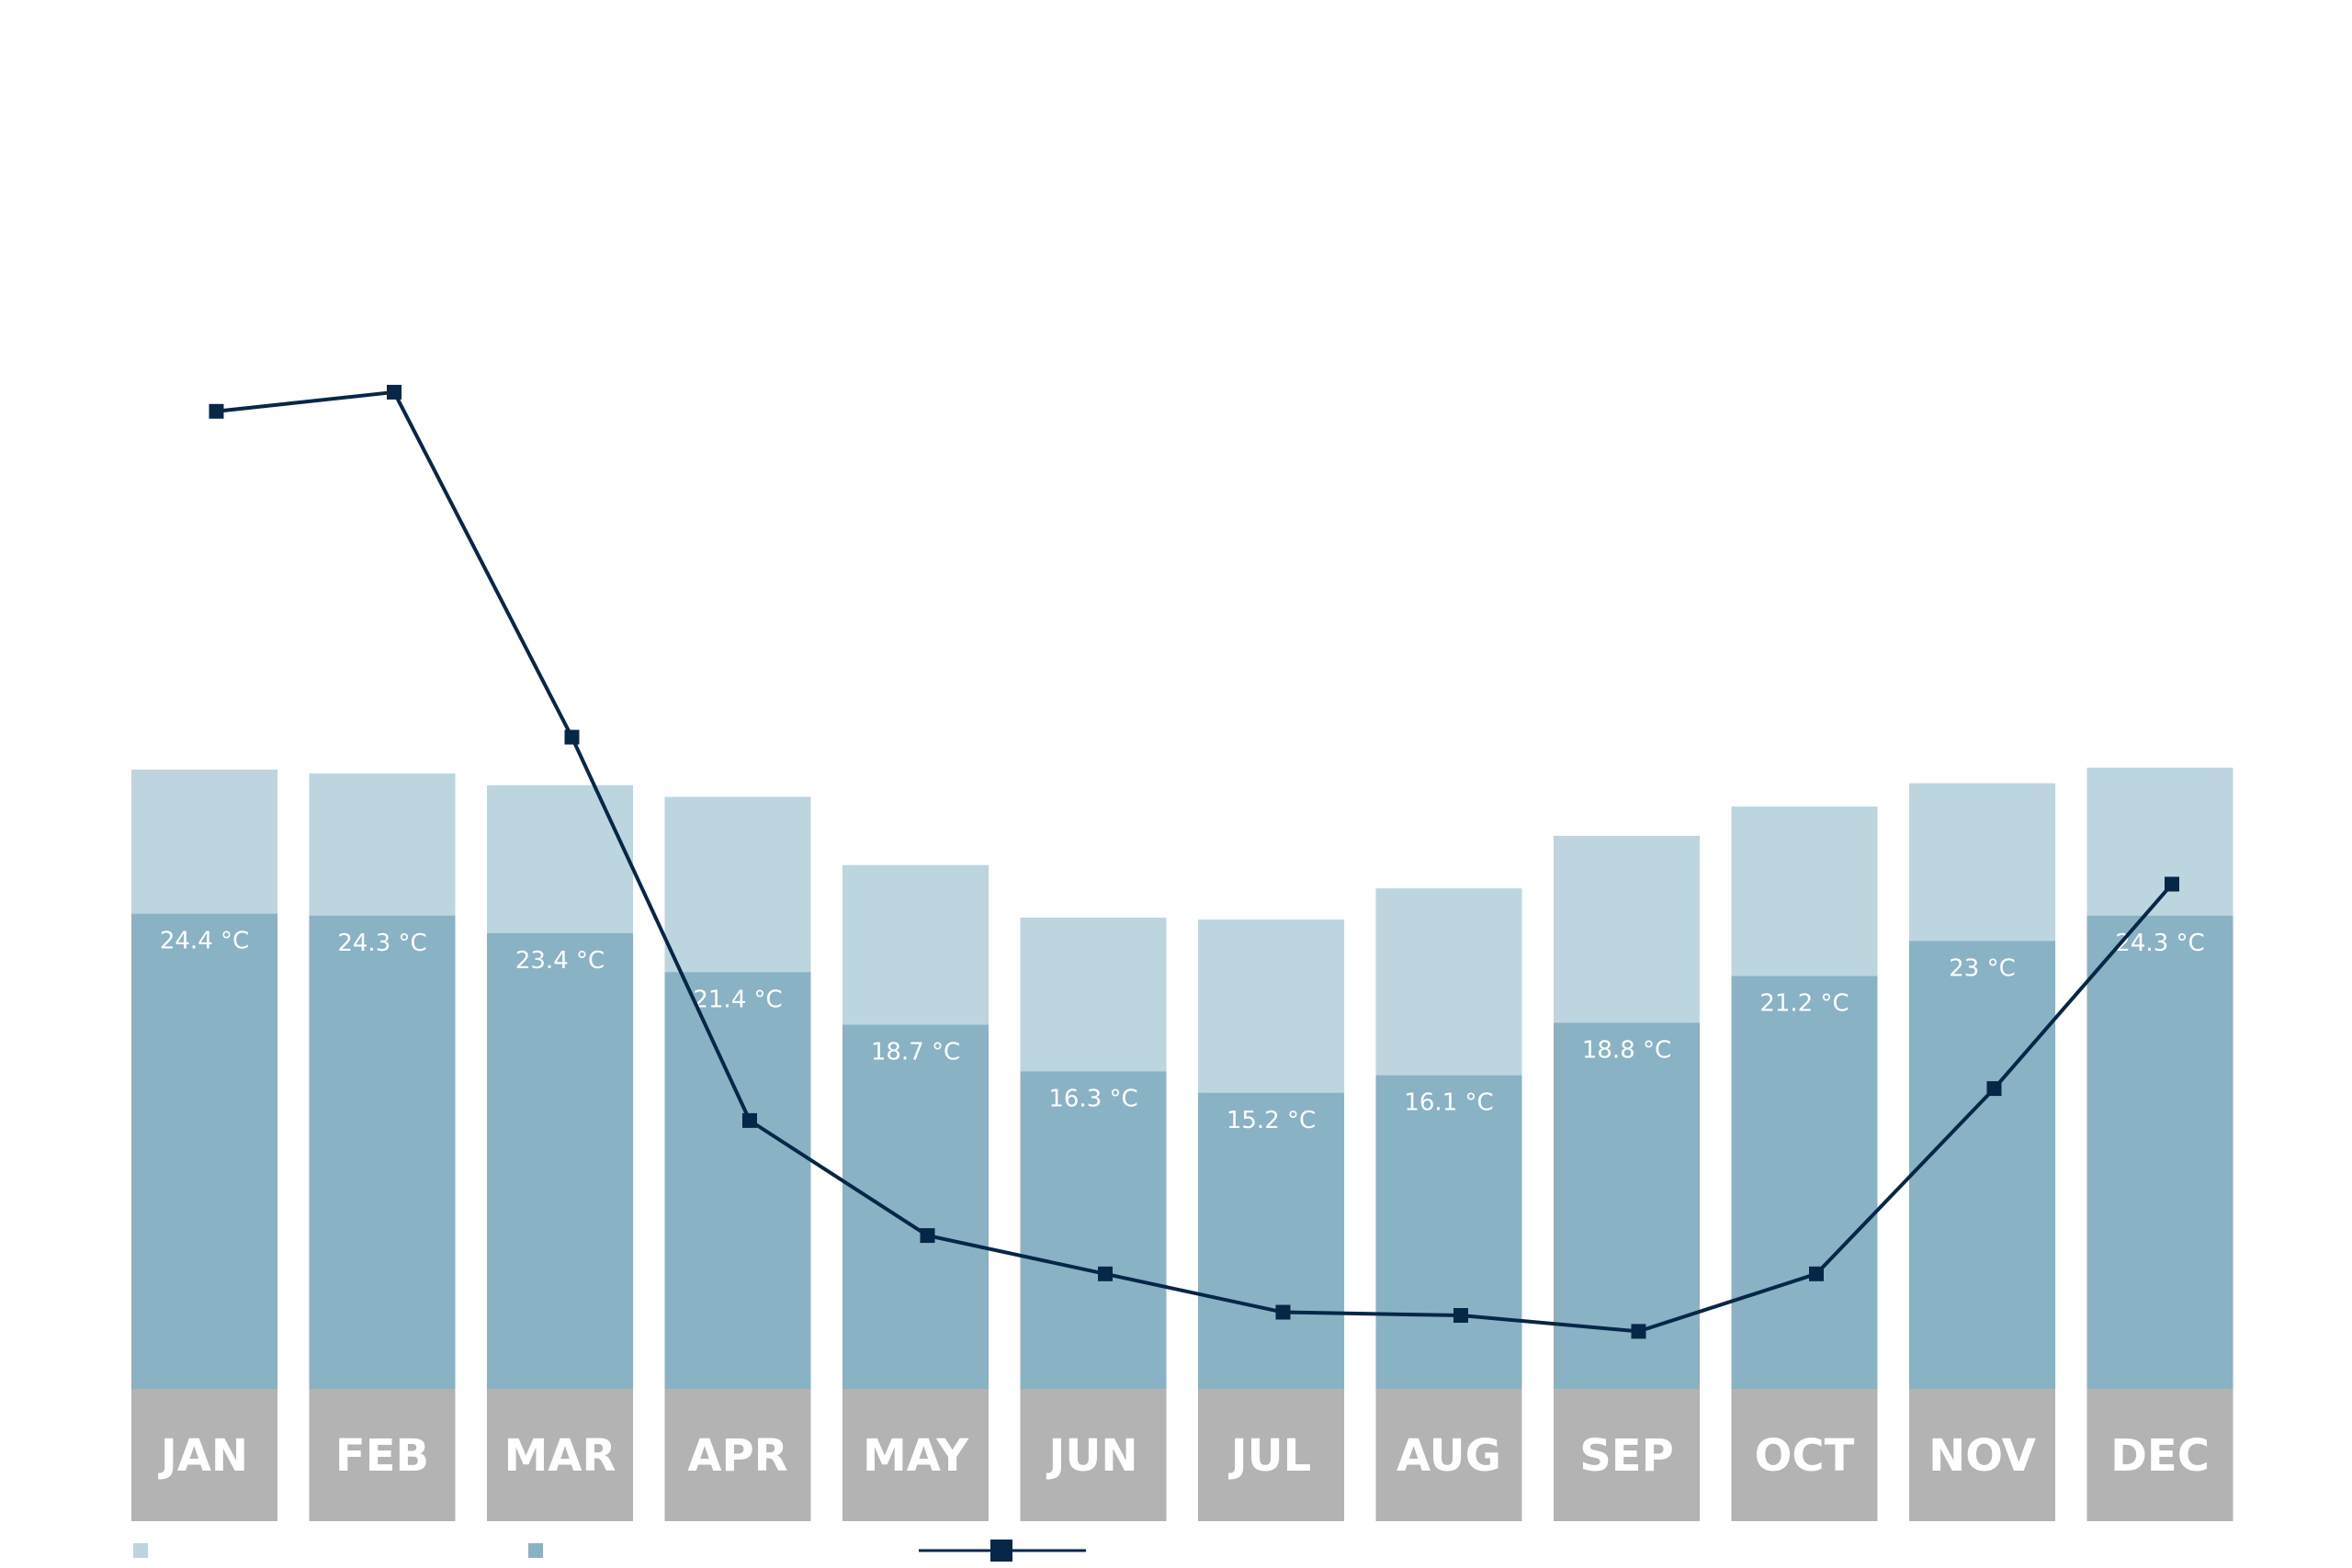 The image size is (2352, 1568). What do you see at coordinates (1093, 1098) in the screenshot?
I see `temp-label-jun: 16.3 °C` at bounding box center [1093, 1098].